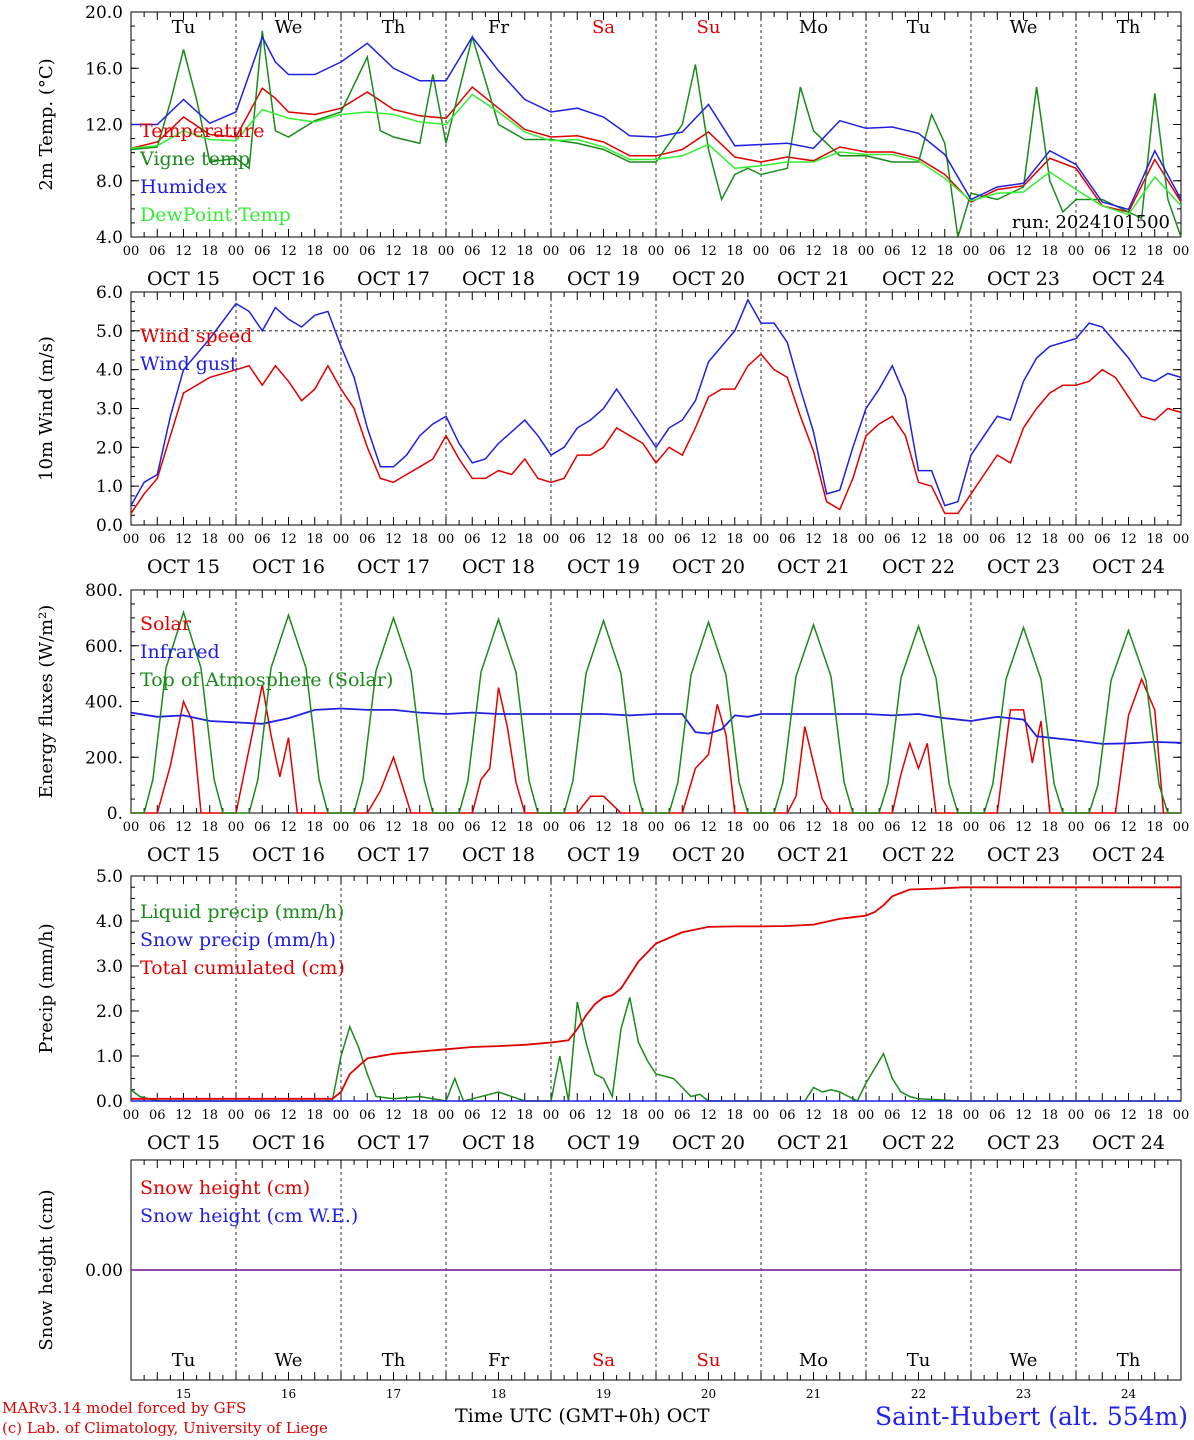  Describe the element at coordinates (104, 758) in the screenshot. I see `y-tick-label: 200.` at that location.